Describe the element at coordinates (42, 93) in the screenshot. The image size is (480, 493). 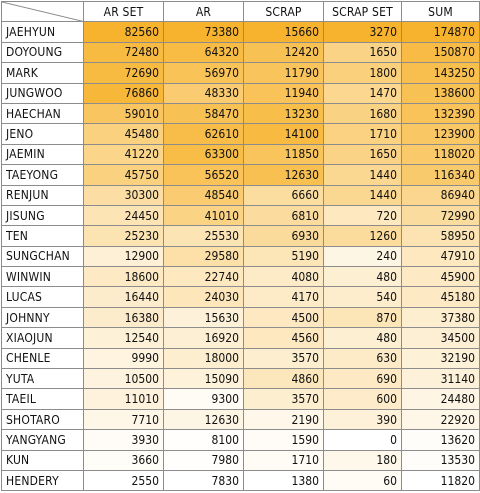
I see `member-name-cell: JUNGWOO` at that location.